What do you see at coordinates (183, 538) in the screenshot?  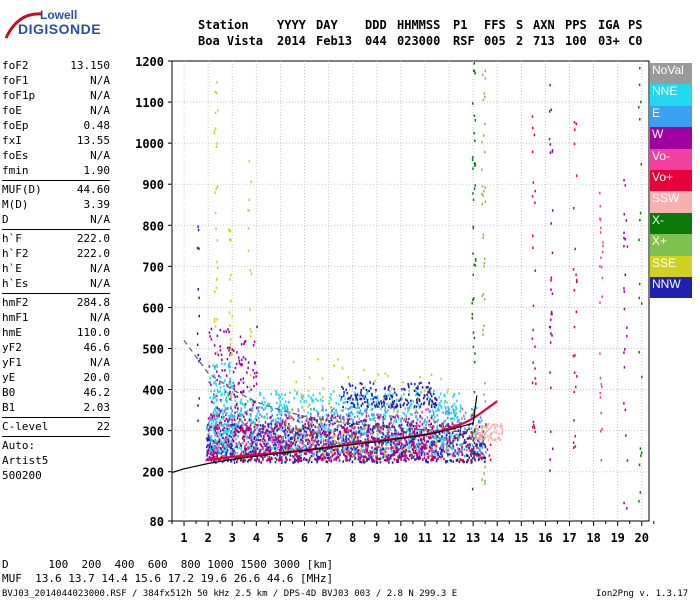 I see `x-tick-label: 1` at bounding box center [183, 538].